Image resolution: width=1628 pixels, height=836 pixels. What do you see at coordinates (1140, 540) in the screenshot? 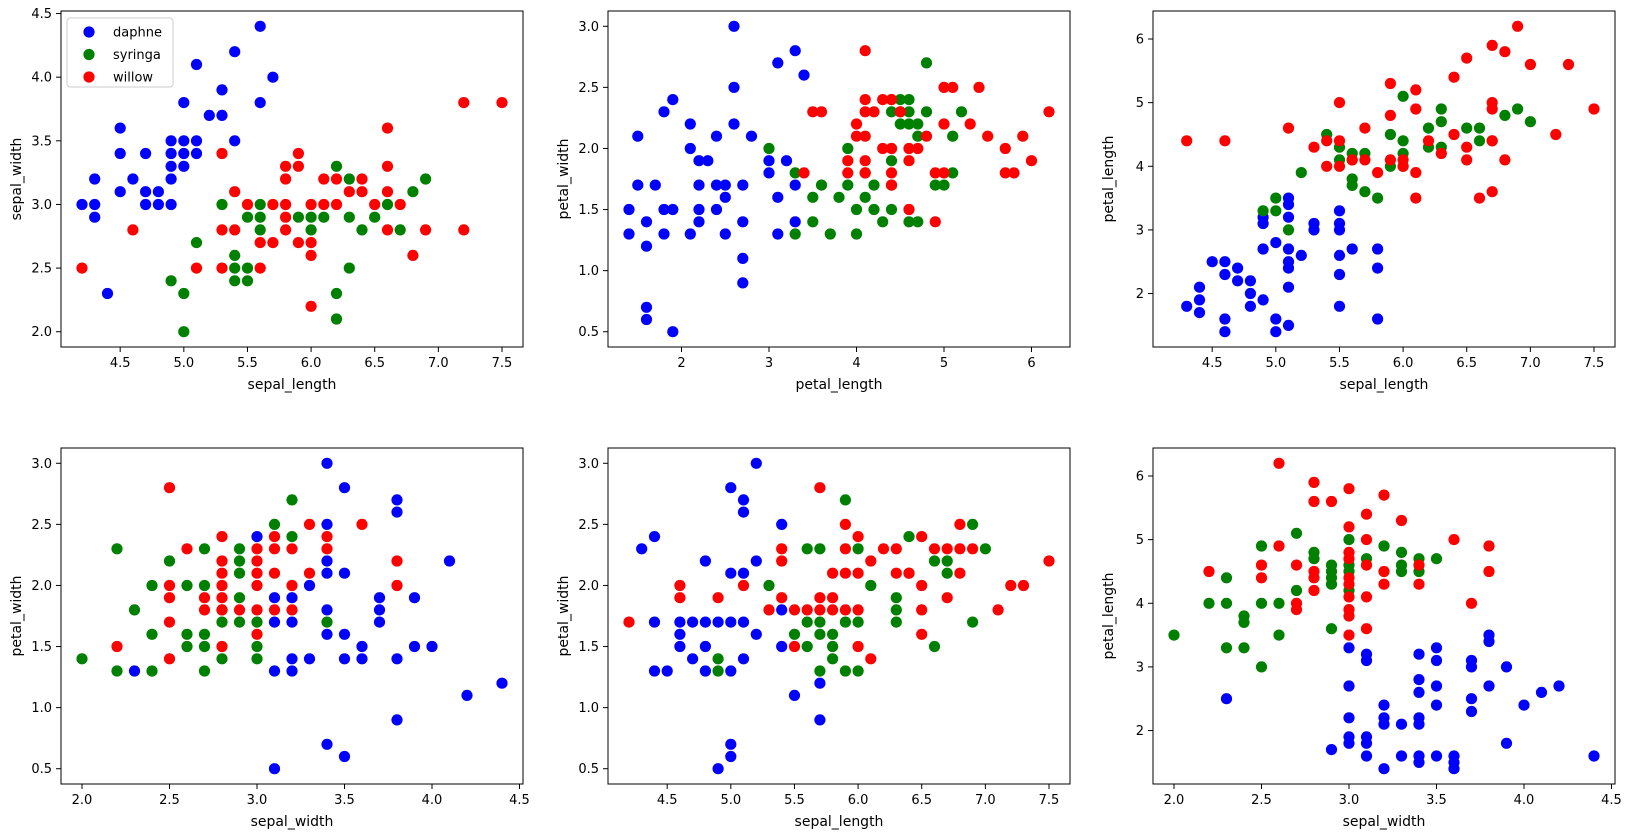
I see `y-tick-label: 5` at bounding box center [1140, 540].